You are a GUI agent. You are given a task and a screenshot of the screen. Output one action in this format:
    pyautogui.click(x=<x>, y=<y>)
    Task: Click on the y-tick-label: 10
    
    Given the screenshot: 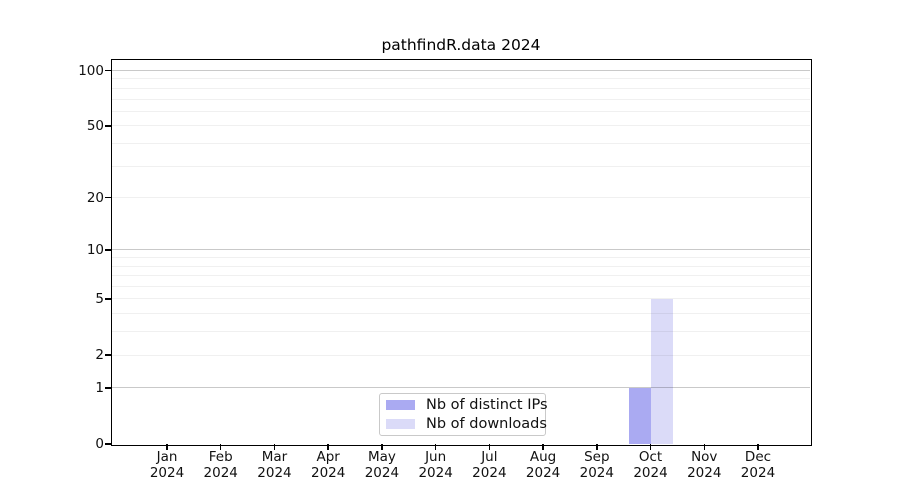 What is the action you would take?
    pyautogui.click(x=95, y=249)
    